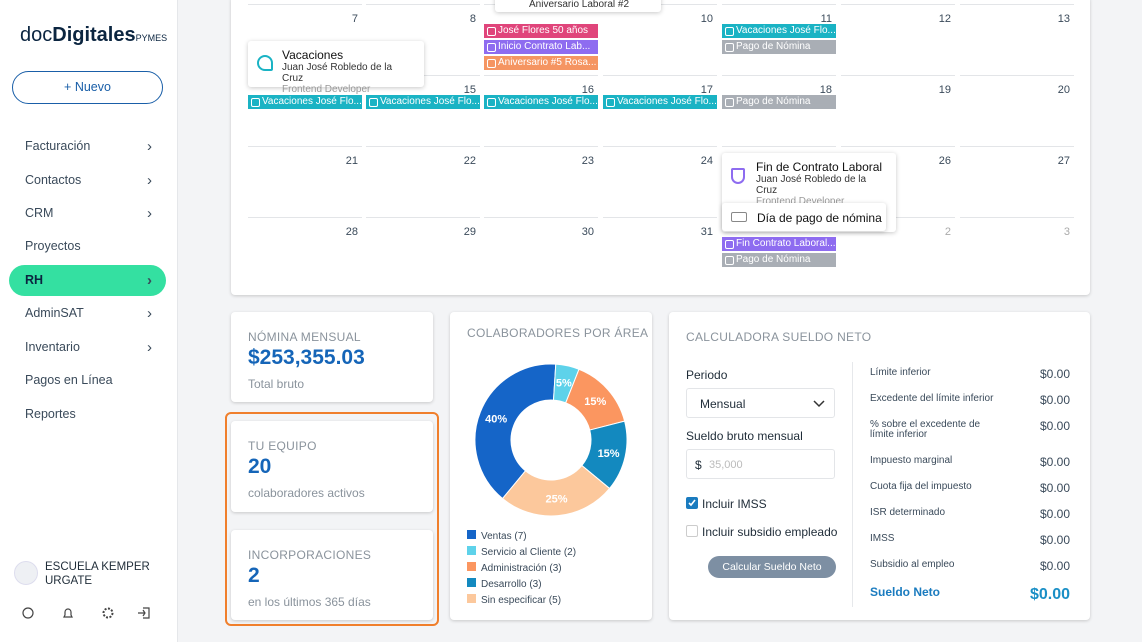 This screenshot has height=642, width=1142. Describe the element at coordinates (304, 337) in the screenshot. I see `kpi-label: NÓMINA MENSUAL` at that location.